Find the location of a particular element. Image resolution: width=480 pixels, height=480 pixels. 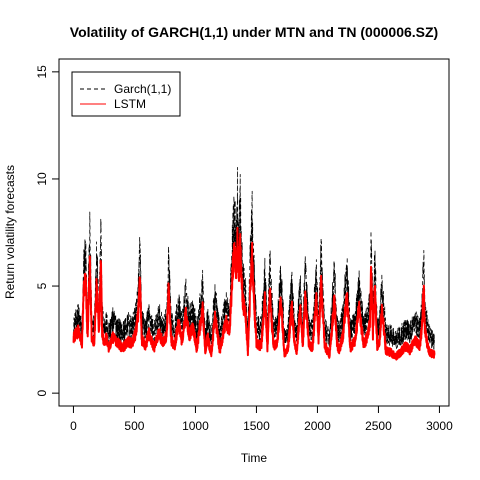

y-tick-label: 10 is located at coordinates (42, 179).